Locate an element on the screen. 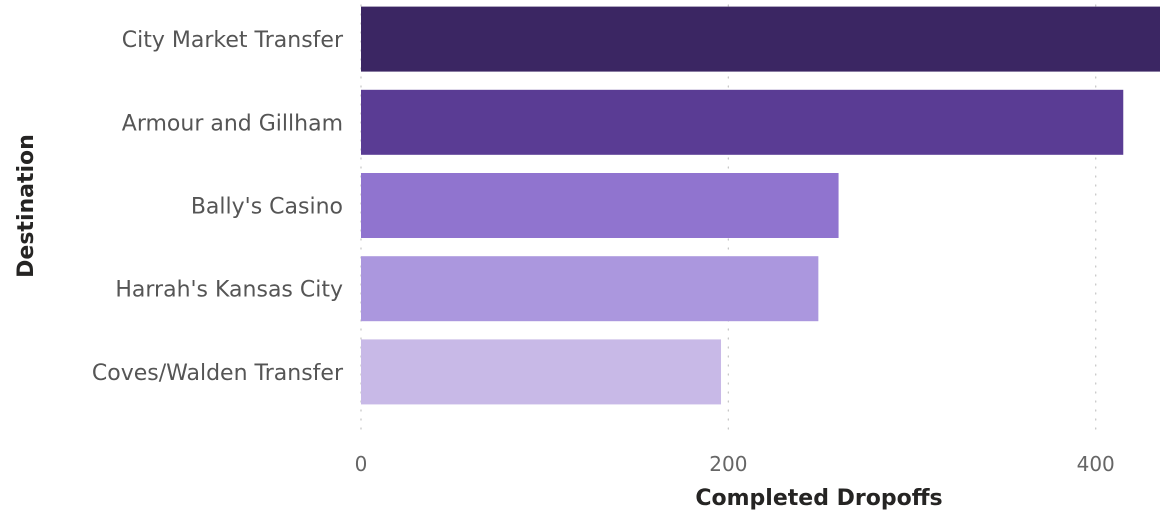 The width and height of the screenshot is (1169, 517). category-label: Bally's Casino is located at coordinates (267, 207).